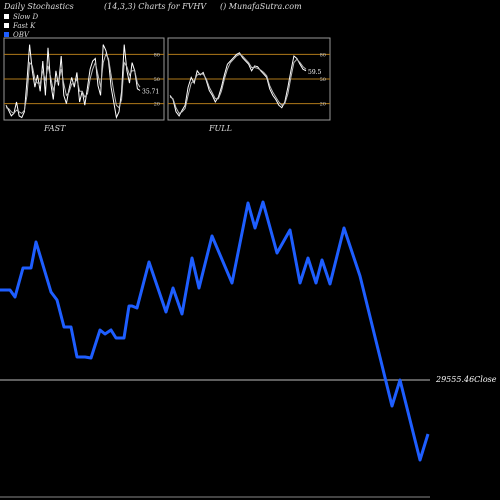 The image size is (500, 500). I want to click on legend-swatch-slow-d, so click(6, 16).